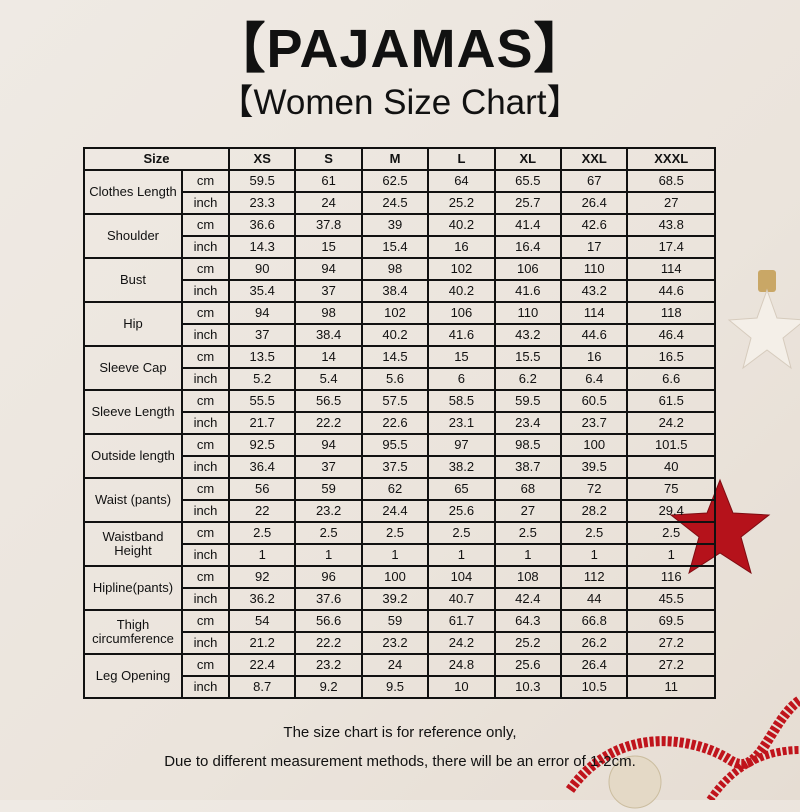 The image size is (800, 812). What do you see at coordinates (528, 621) in the screenshot?
I see `measurement-value: 64.3` at bounding box center [528, 621].